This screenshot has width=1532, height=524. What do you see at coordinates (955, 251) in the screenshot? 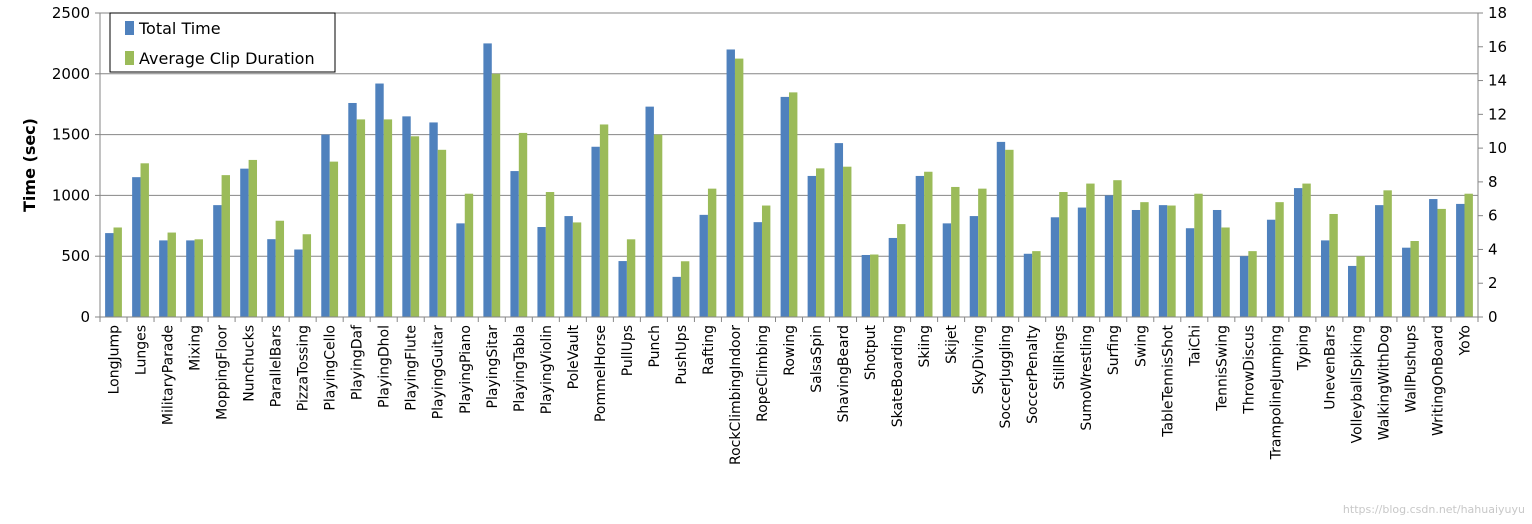
I see `bar-average-clip-duration-Skijet` at bounding box center [955, 251].